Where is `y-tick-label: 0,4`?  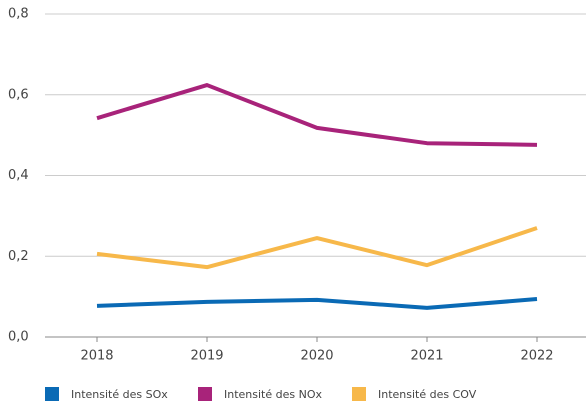
y-tick-label: 0,4 is located at coordinates (18, 175).